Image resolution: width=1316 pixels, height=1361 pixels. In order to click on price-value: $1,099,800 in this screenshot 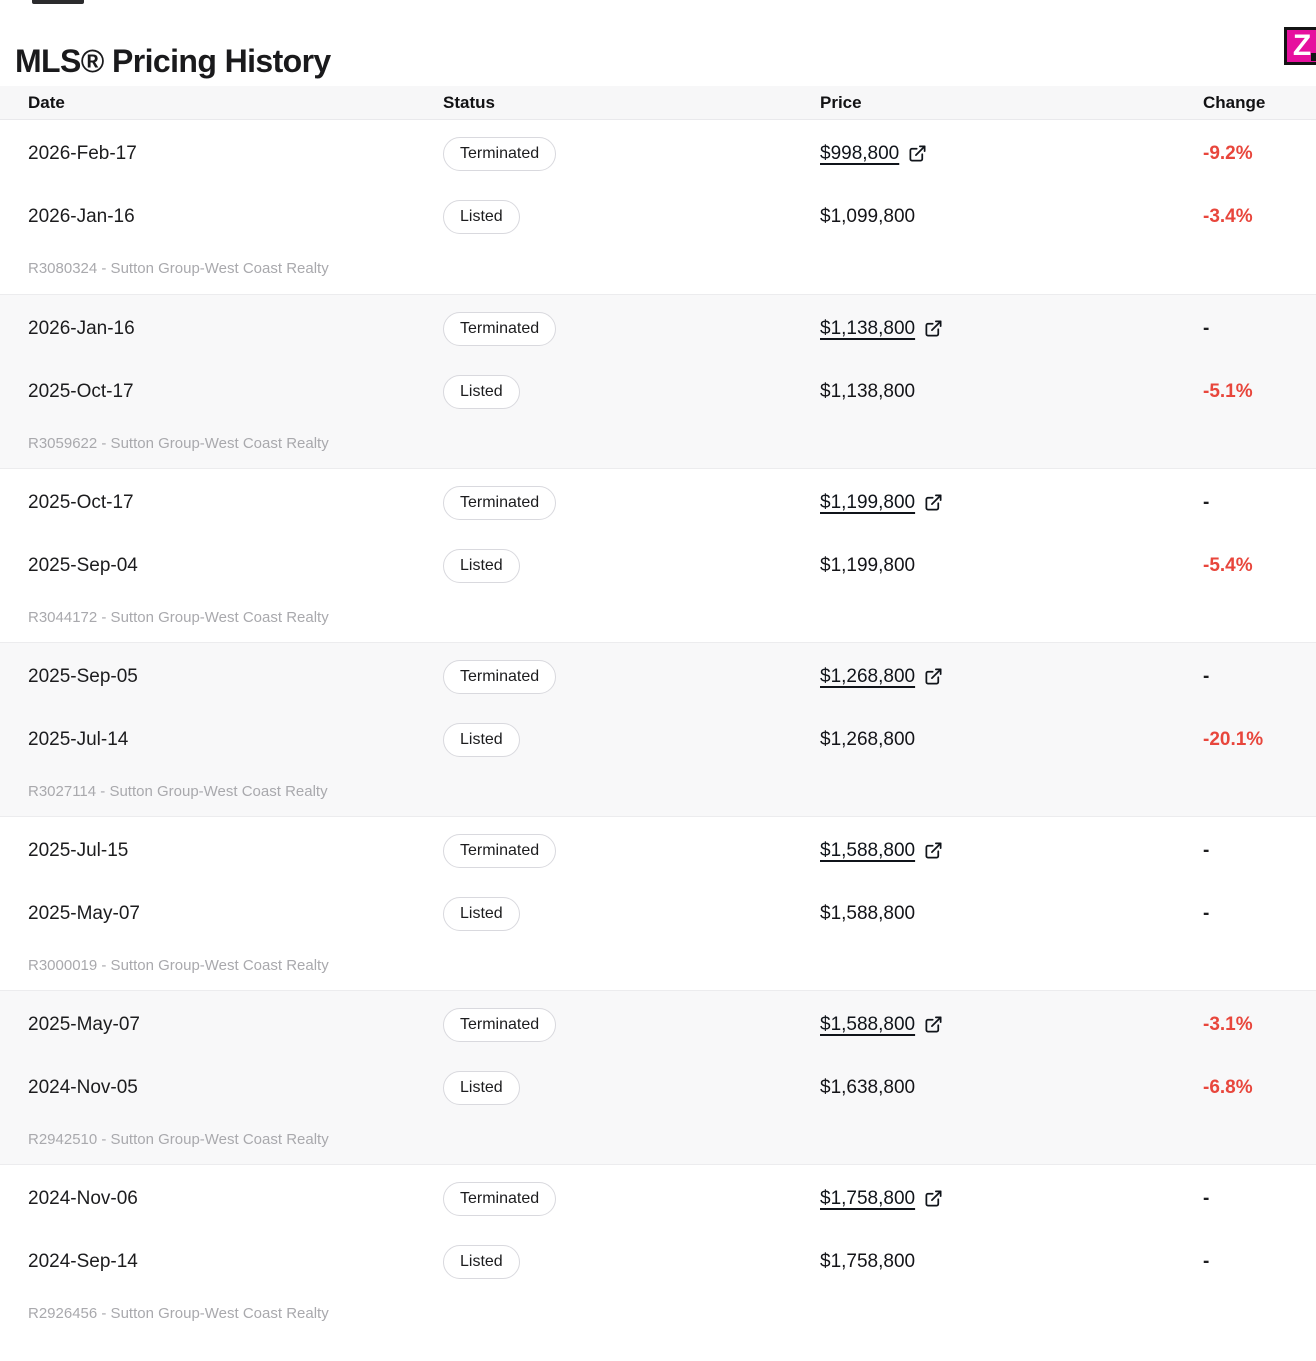, I will do `click(868, 216)`.